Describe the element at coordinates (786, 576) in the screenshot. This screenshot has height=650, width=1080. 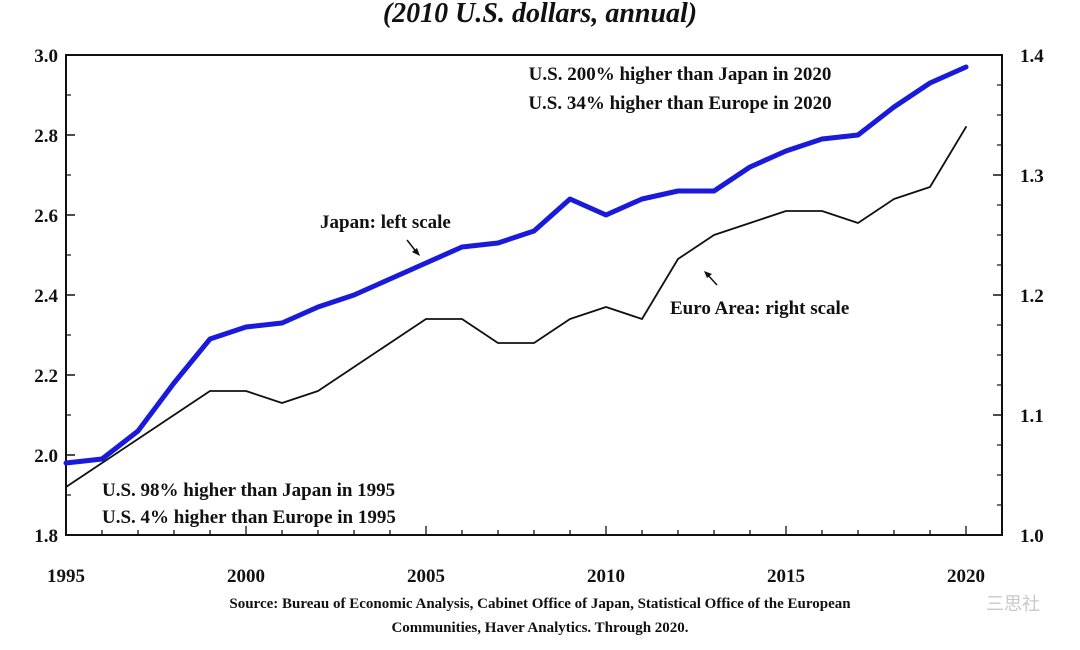
I see `x-axis-tick-label: 2015` at that location.